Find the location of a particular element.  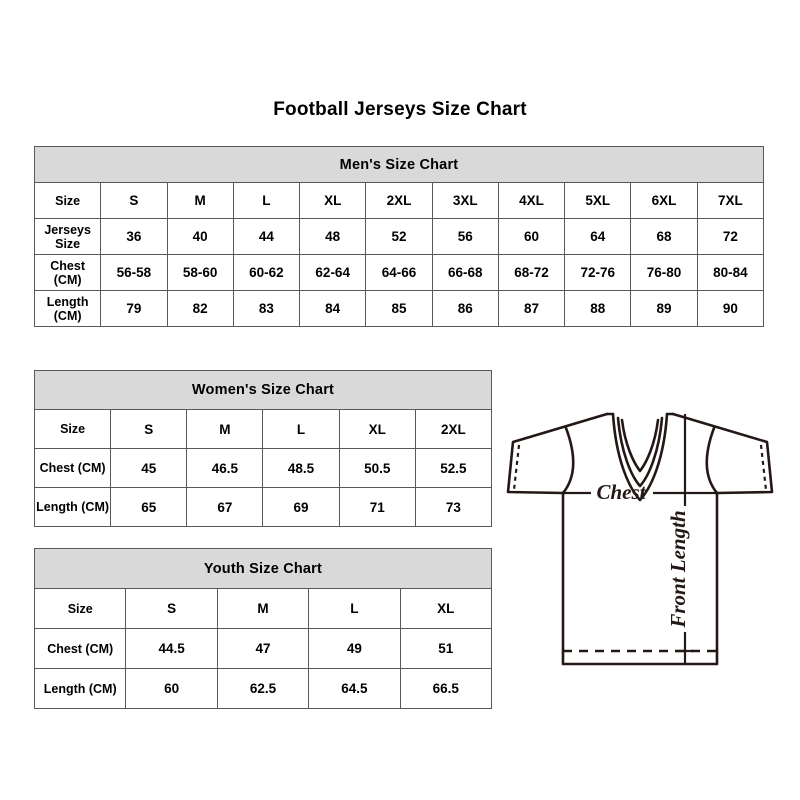

cell-value: 4XL is located at coordinates (531, 200).